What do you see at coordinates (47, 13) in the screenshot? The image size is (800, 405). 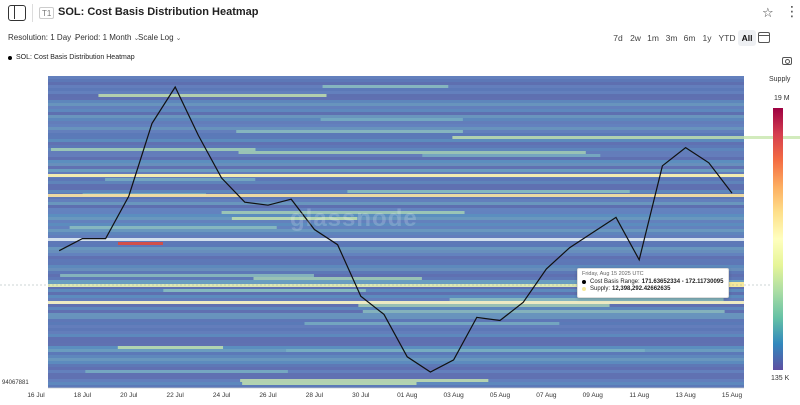 I see `tier-badge: T1` at bounding box center [47, 13].